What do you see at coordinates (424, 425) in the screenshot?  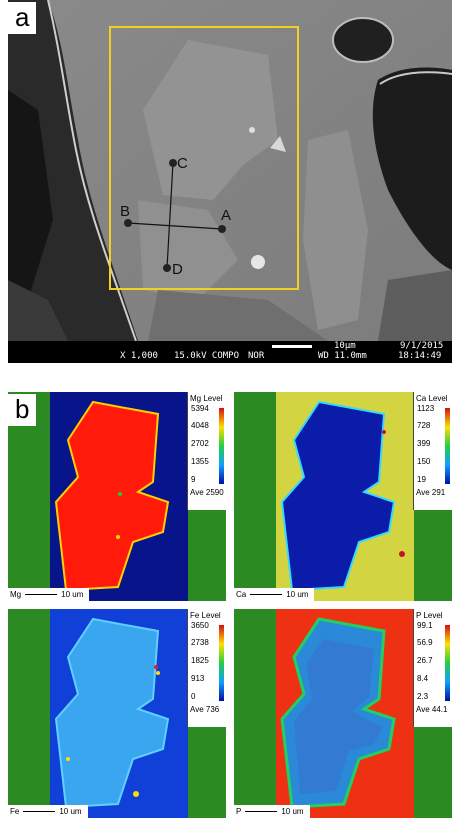 I see `ca-tick-1: 728` at bounding box center [424, 425].